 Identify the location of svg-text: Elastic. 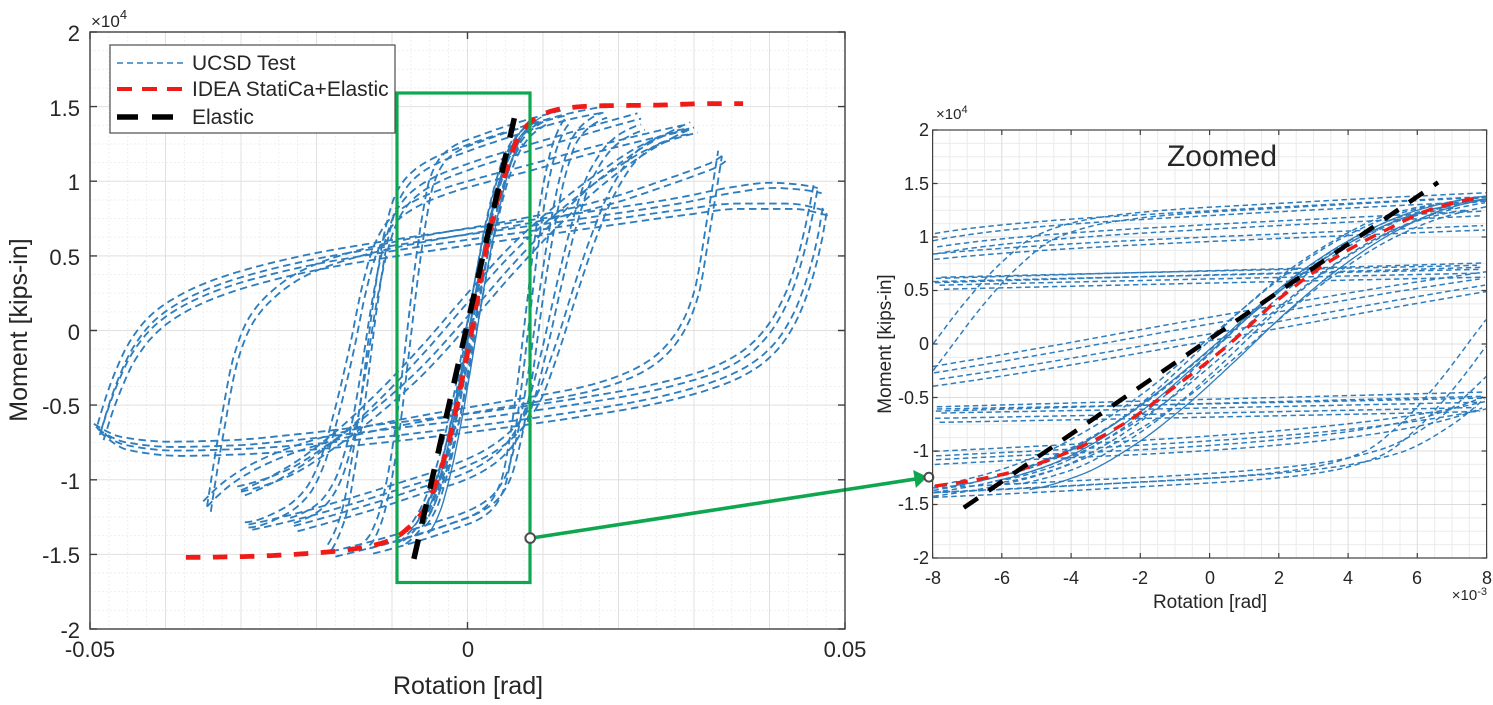
(223, 117).